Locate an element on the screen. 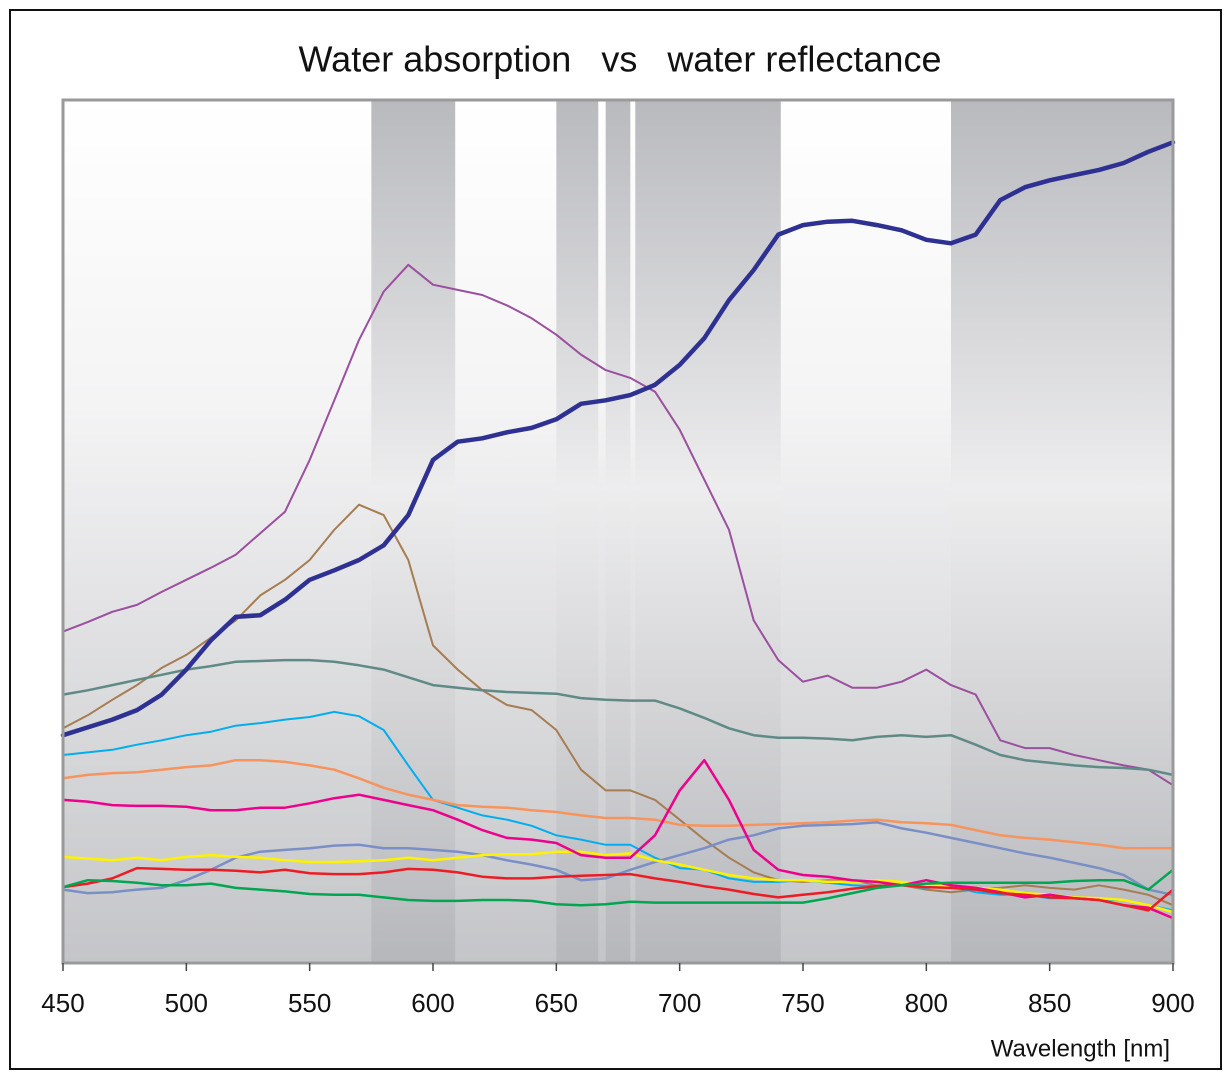 This screenshot has height=1085, width=1232. x-tick-label: 900 is located at coordinates (1172, 1003).